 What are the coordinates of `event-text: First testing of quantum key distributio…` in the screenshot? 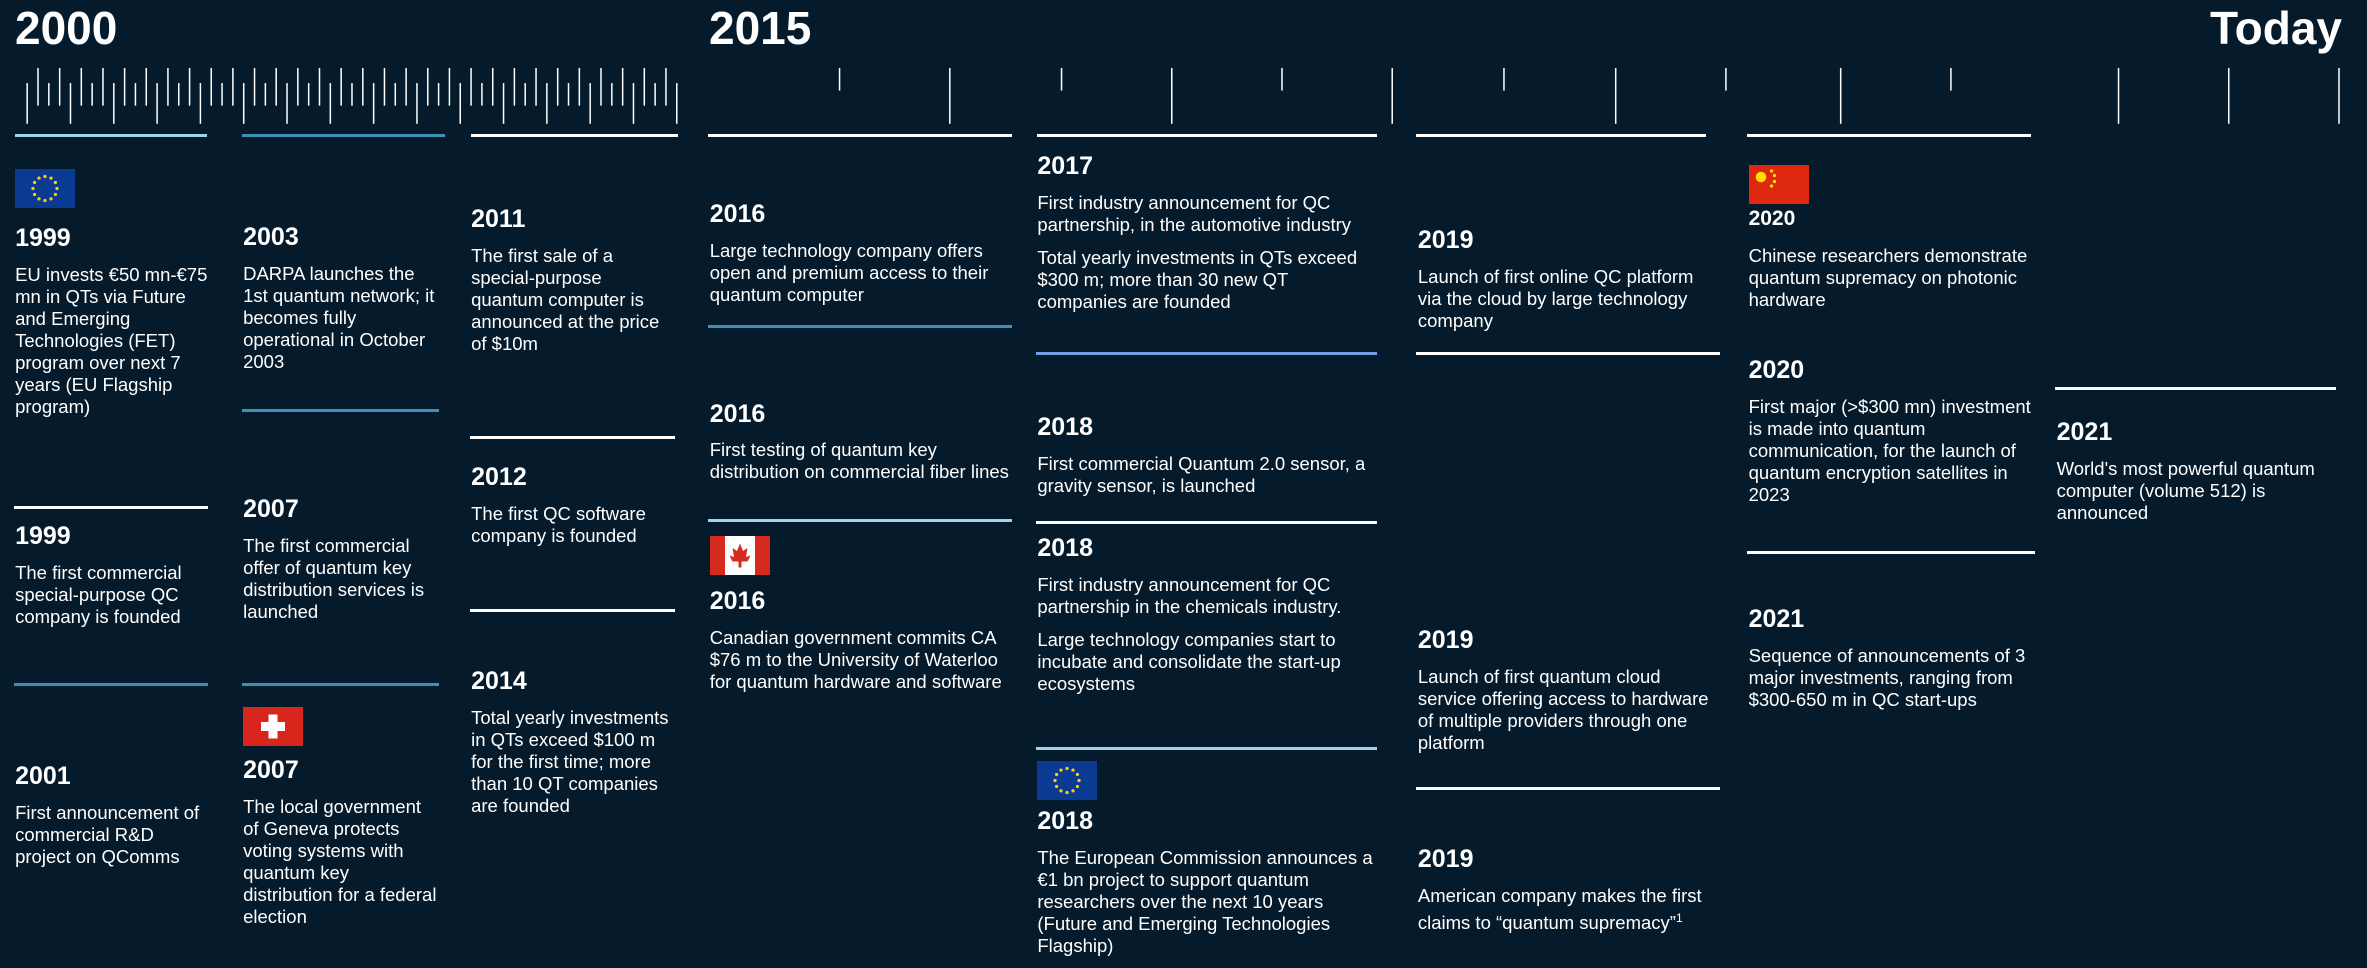 It's located at (861, 466).